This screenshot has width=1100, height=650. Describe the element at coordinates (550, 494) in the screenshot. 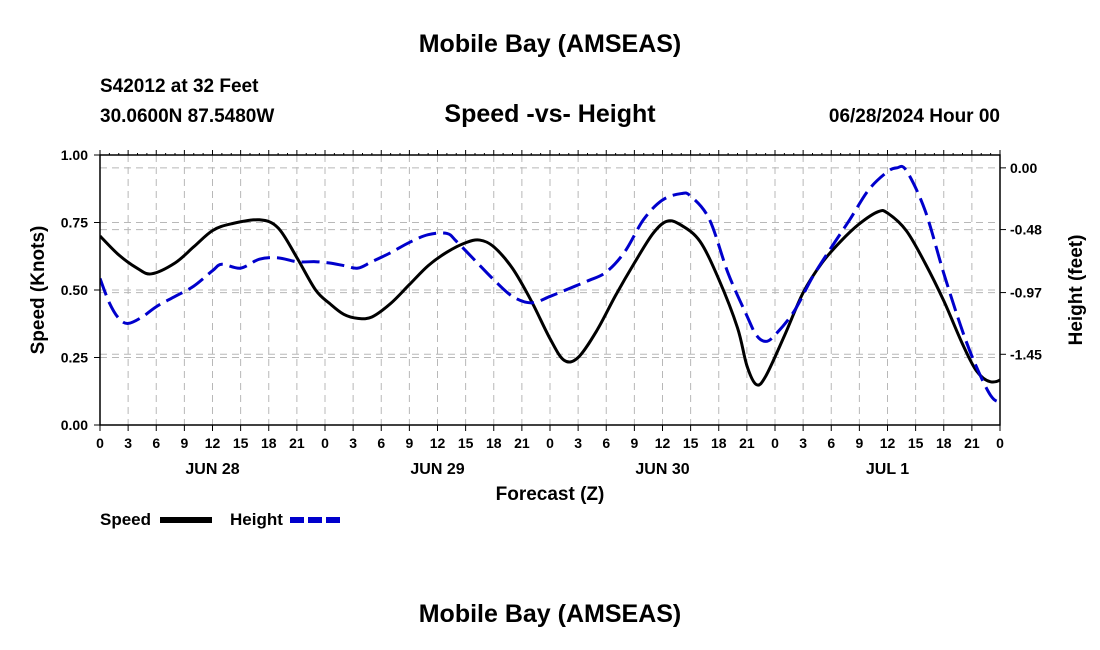

I see `x-axis-label: Forecast (Z)` at that location.